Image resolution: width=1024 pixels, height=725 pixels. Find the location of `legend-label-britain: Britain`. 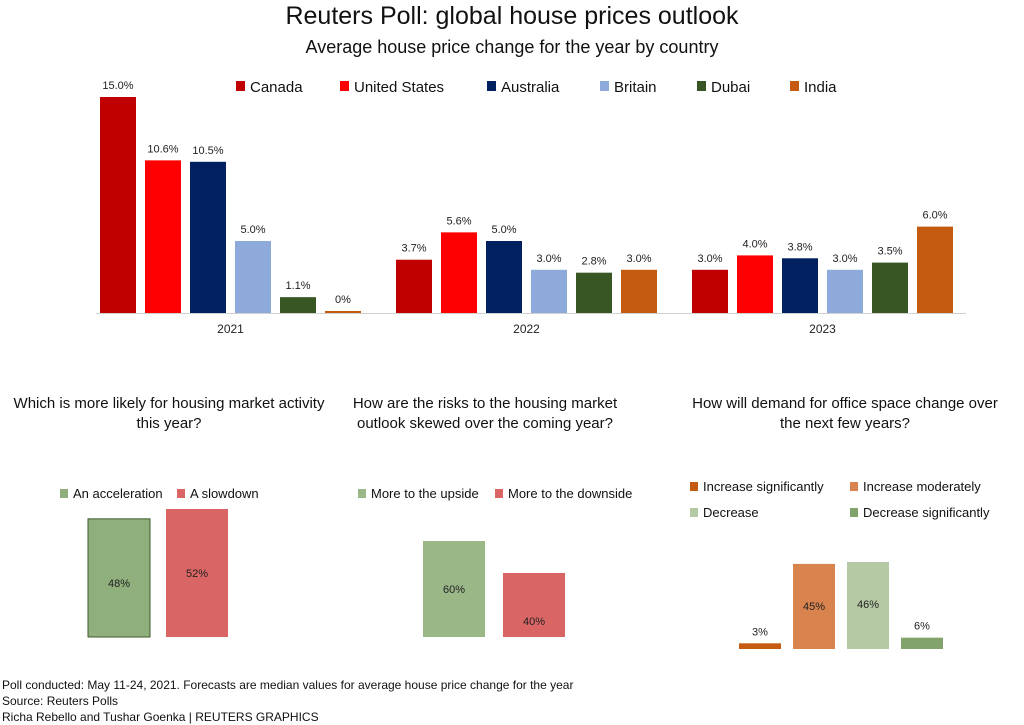

legend-label-britain: Britain is located at coordinates (635, 87).